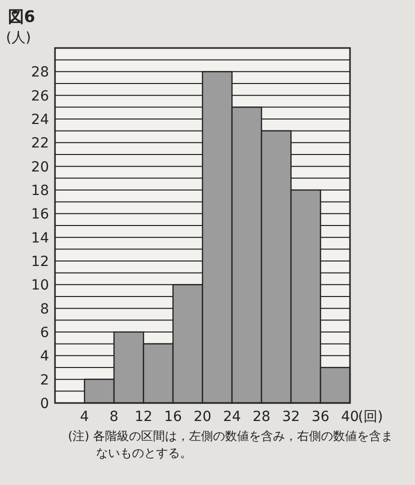 The height and width of the screenshot is (485, 415). What do you see at coordinates (40, 262) in the screenshot?
I see `y-tick-label: 12` at bounding box center [40, 262].